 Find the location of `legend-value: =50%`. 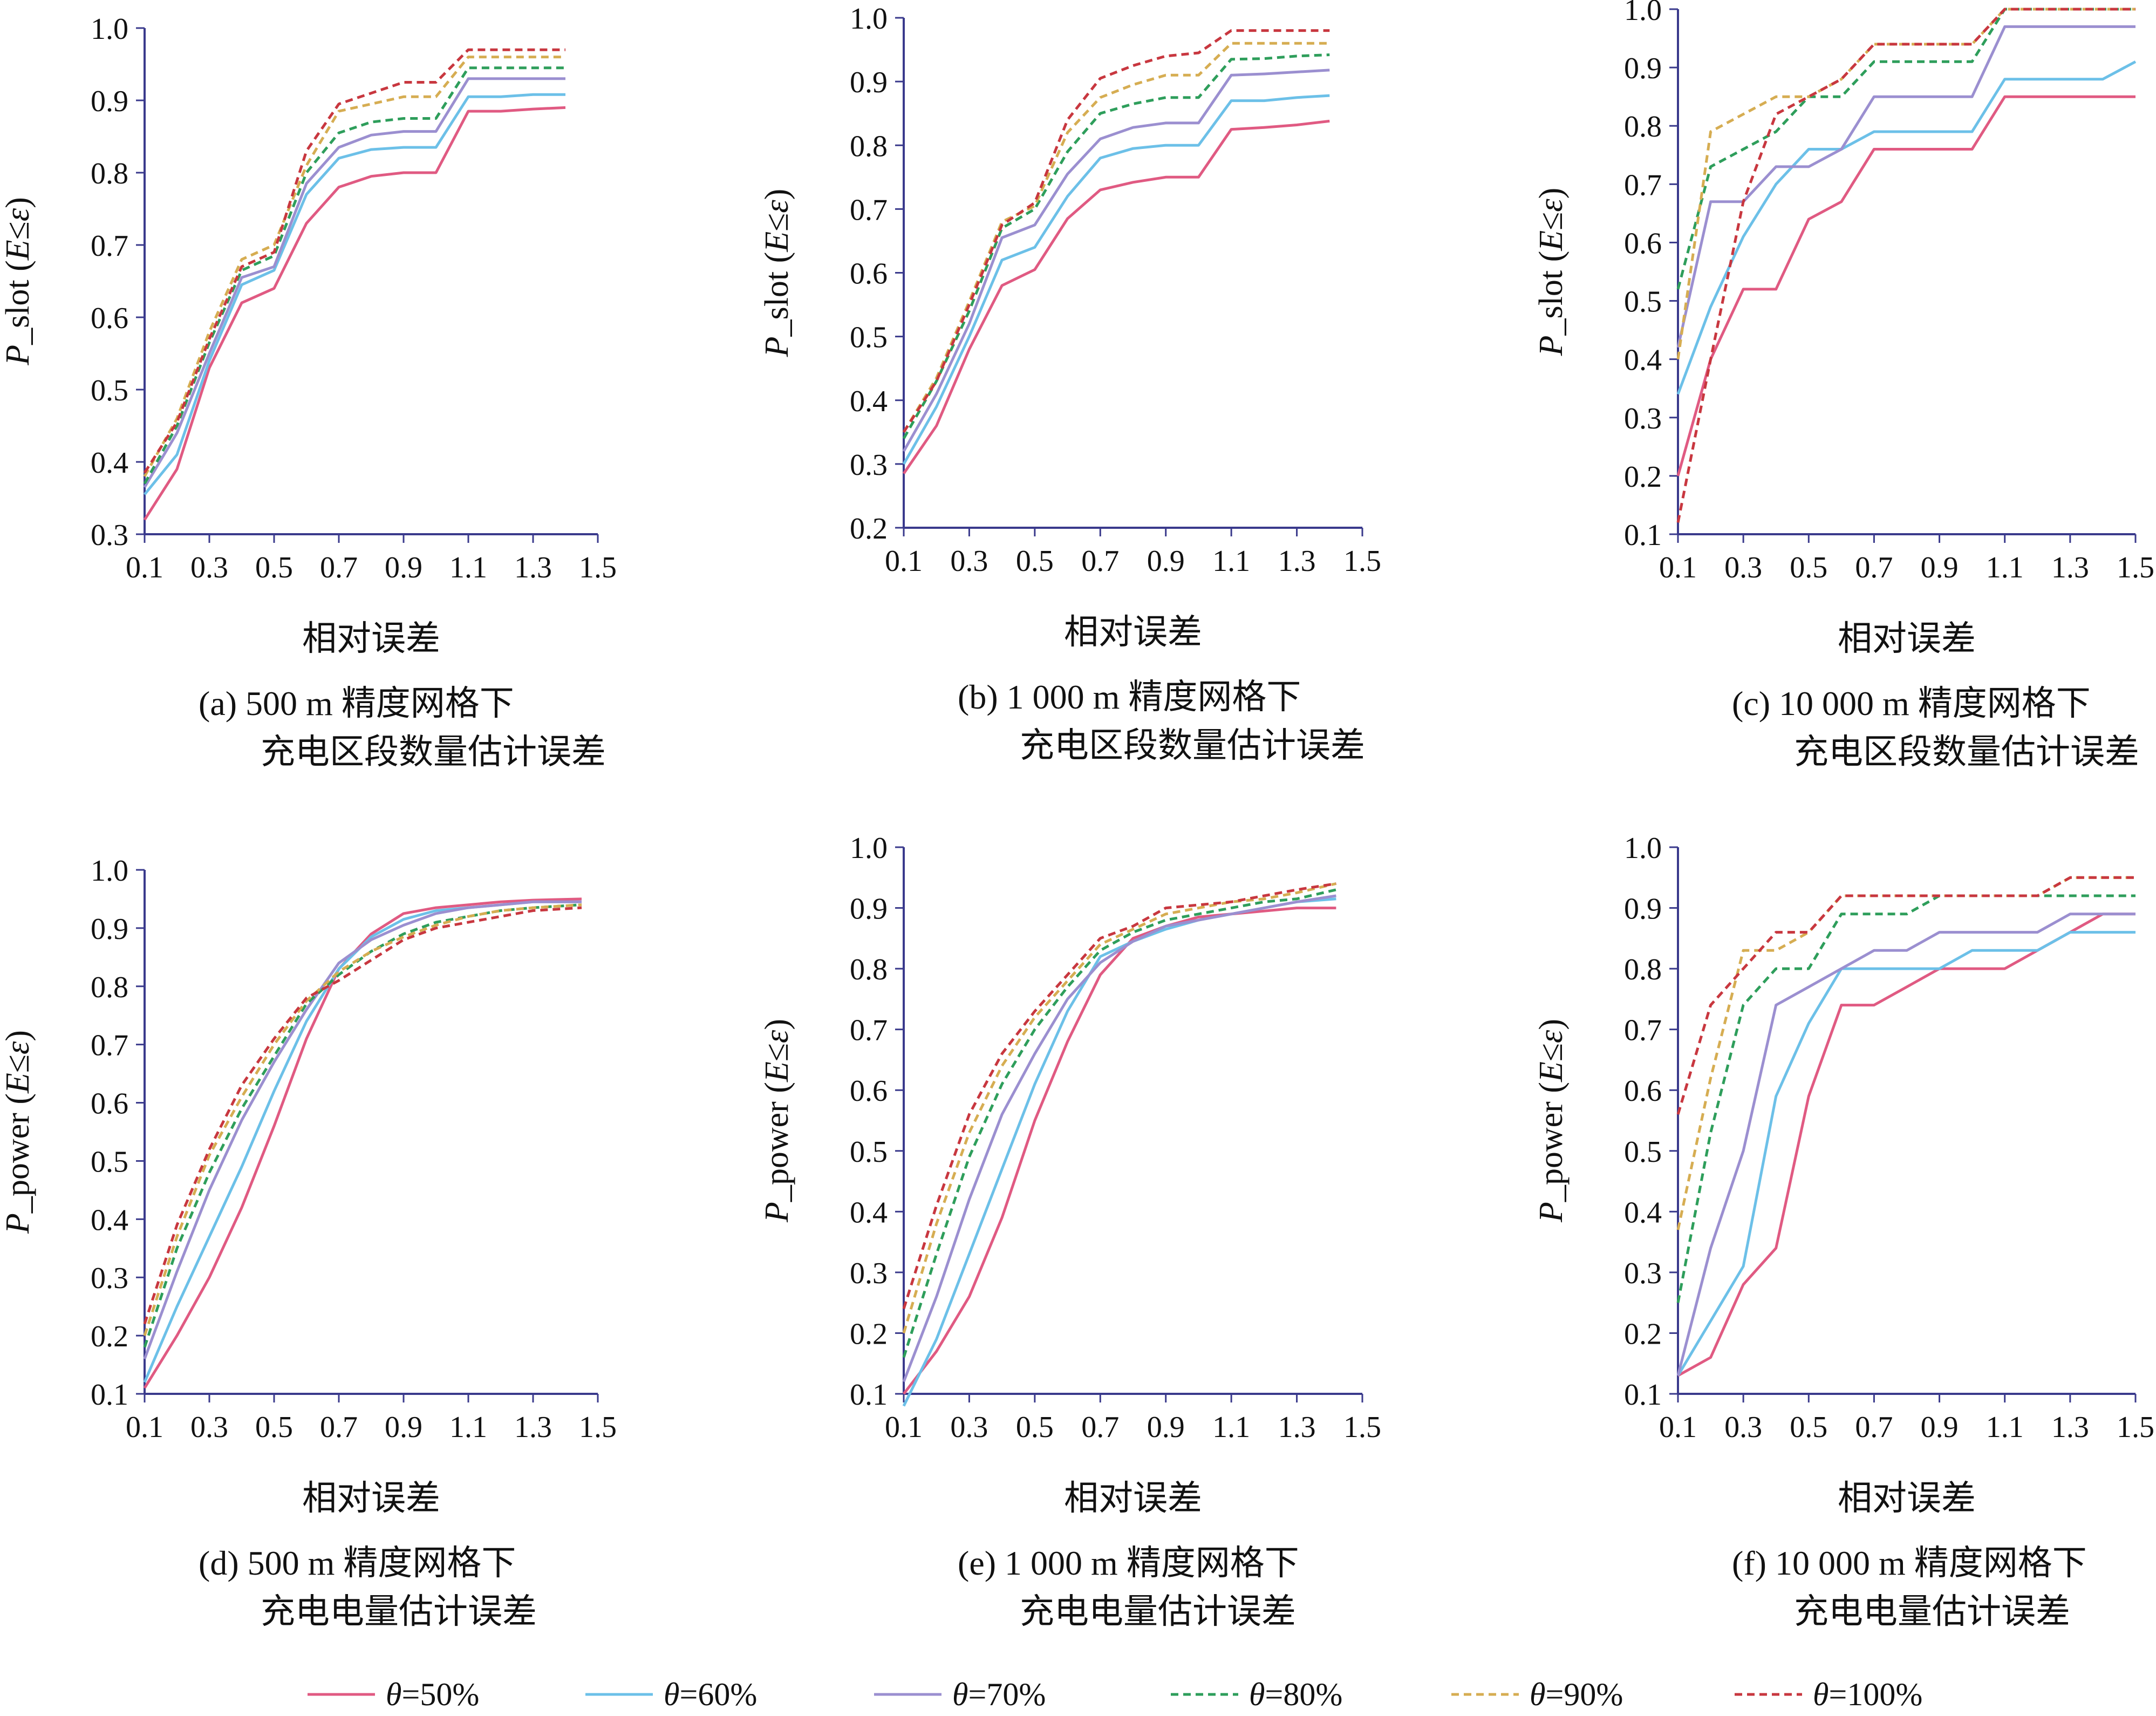

legend-value: =50% is located at coordinates (440, 1694).